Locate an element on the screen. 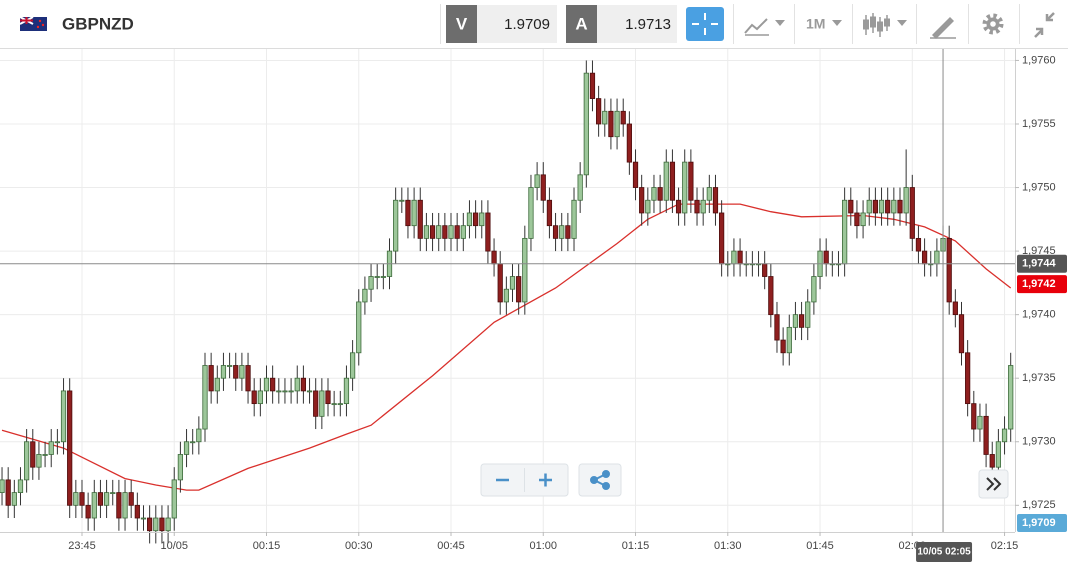  bid-price: 1.9709 is located at coordinates (527, 24).